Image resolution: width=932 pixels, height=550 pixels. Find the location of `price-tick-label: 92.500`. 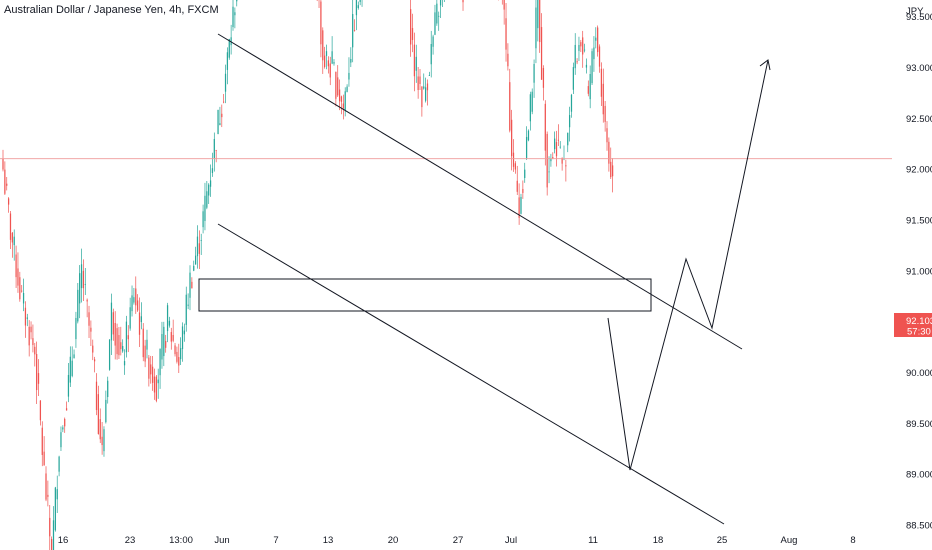

price-tick-label: 92.500 is located at coordinates (919, 119).